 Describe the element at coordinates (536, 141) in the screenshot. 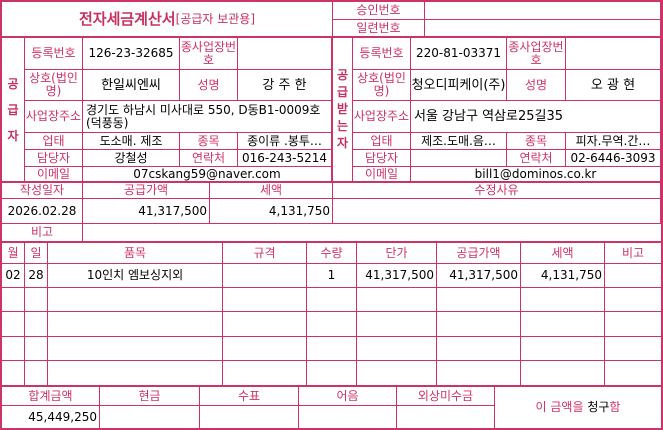

I see `receiver-biz-item-label: 종목` at that location.